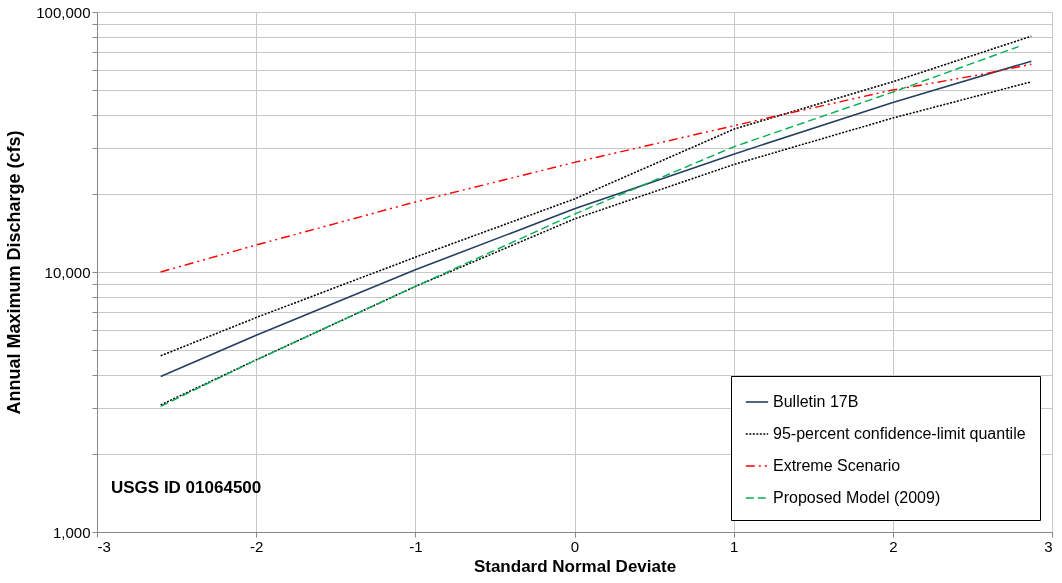 This screenshot has height=583, width=1062. Describe the element at coordinates (899, 433) in the screenshot. I see `legend-label: 95-percent confidence-limit quantile` at that location.